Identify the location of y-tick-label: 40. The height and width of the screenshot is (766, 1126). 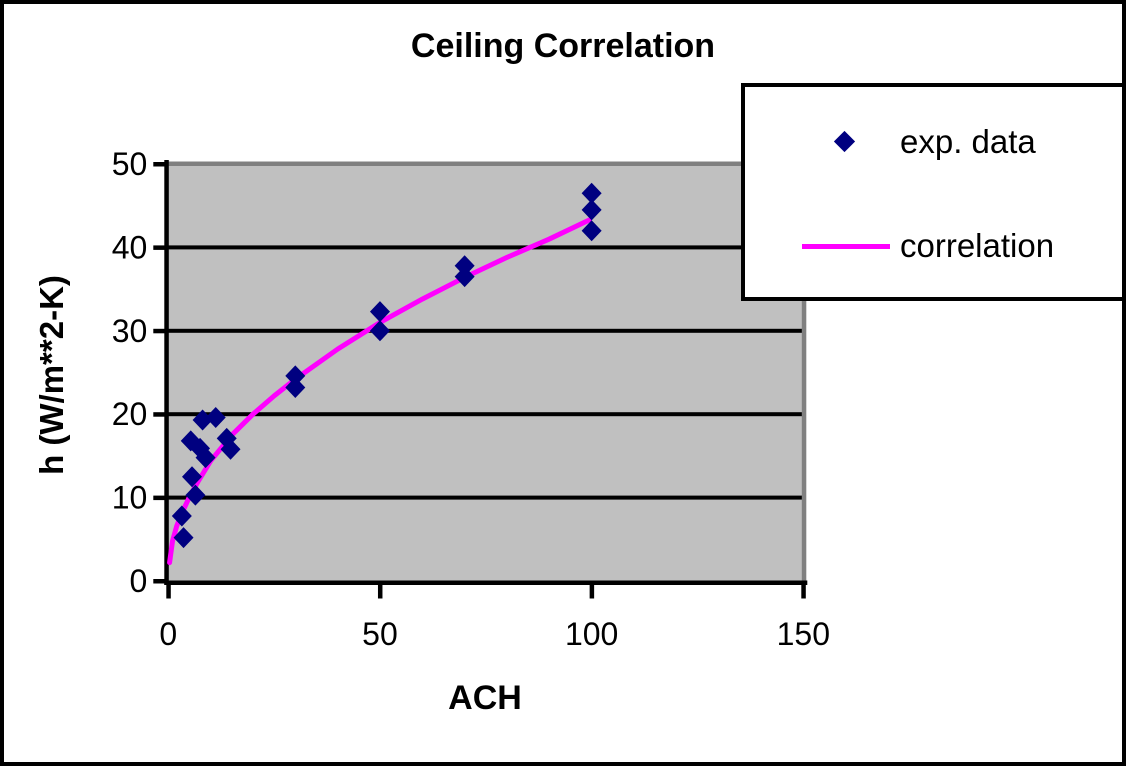
(130, 247).